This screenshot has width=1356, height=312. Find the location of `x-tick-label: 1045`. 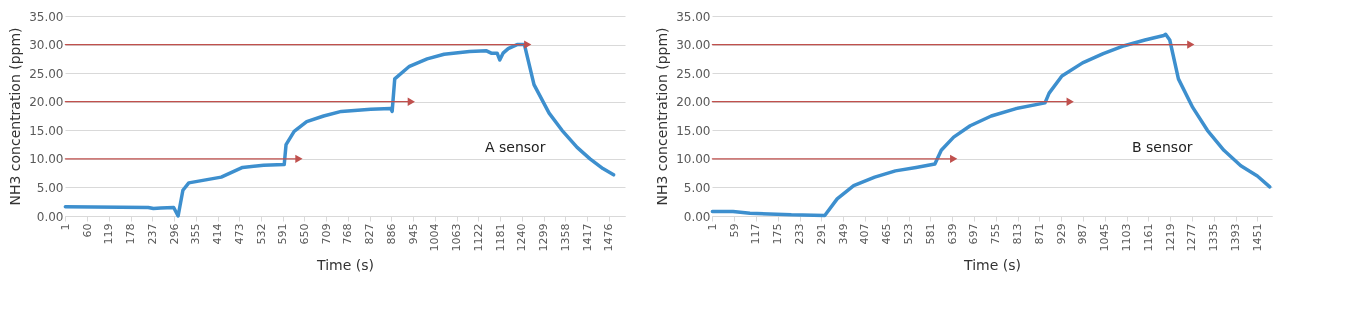

x-tick-label: 1045 is located at coordinates (1105, 237).